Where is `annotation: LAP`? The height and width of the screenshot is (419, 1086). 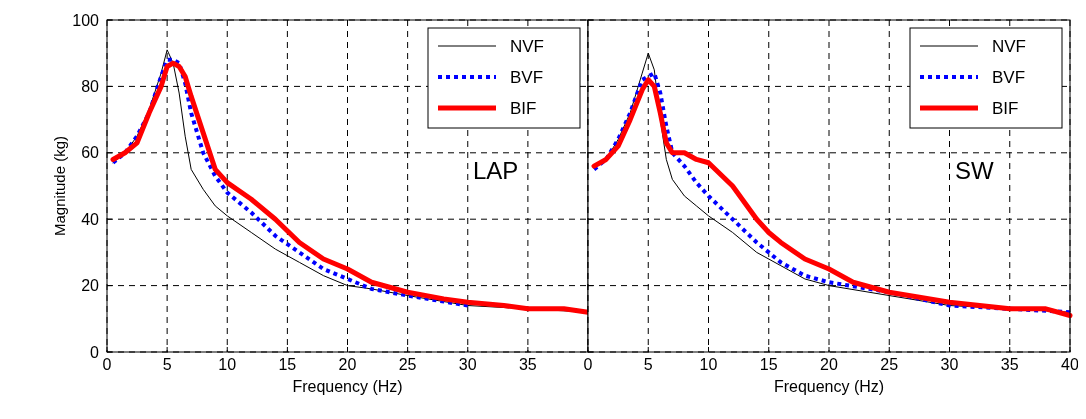 annotation: LAP is located at coordinates (496, 171).